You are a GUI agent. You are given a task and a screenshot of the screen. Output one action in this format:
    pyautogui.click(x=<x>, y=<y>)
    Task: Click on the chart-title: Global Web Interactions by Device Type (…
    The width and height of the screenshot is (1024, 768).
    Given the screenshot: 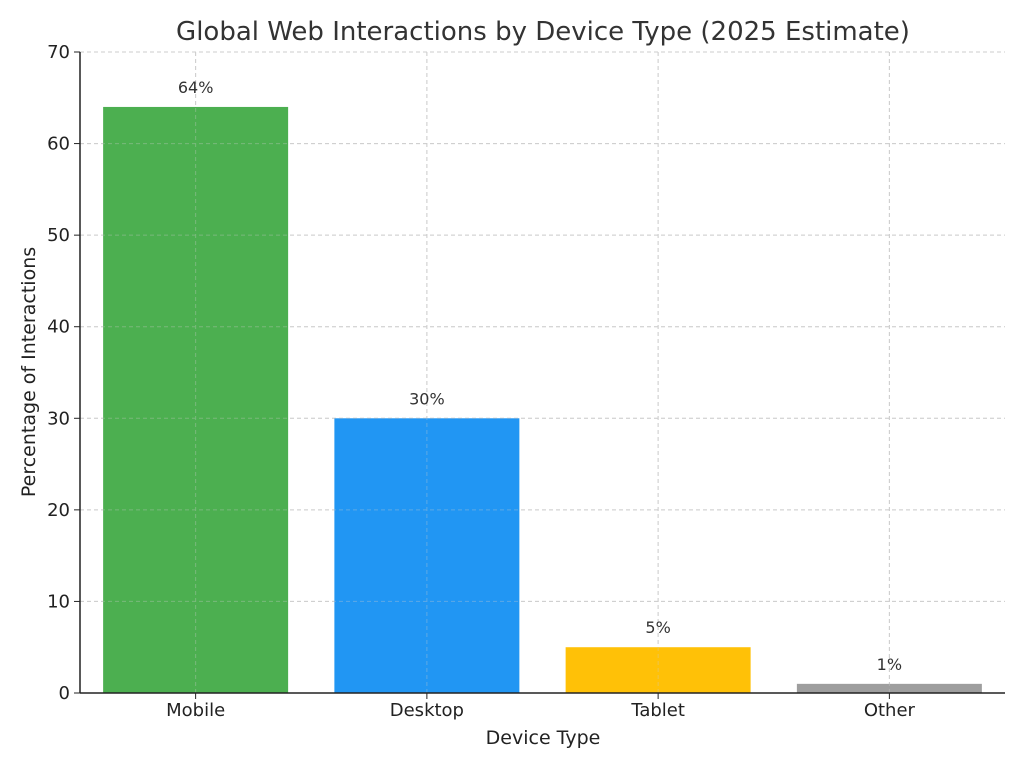 What is the action you would take?
    pyautogui.click(x=543, y=32)
    